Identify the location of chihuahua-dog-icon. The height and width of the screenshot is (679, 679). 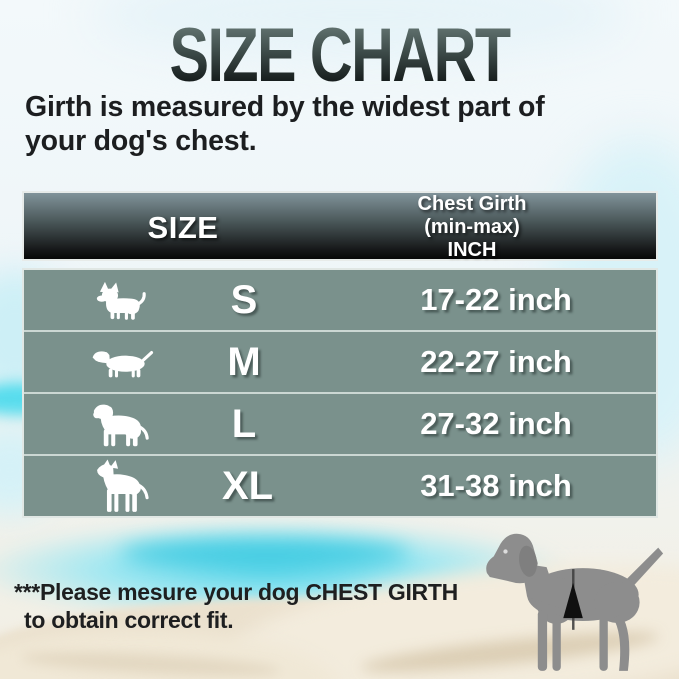
(123, 300).